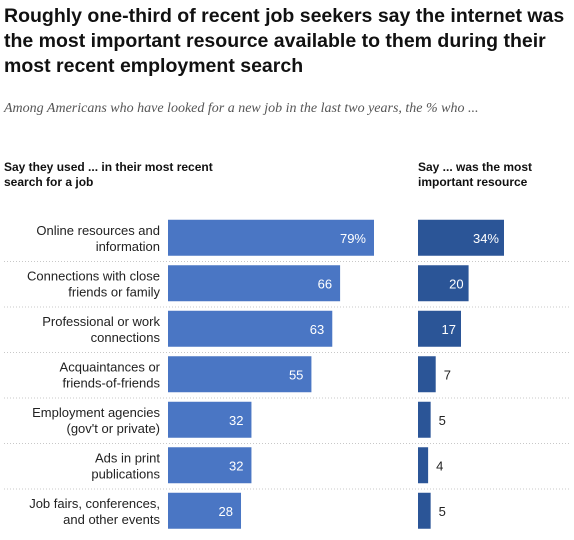 The image size is (574, 540). Describe the element at coordinates (447, 374) in the screenshot. I see `important-value-label: 7` at that location.